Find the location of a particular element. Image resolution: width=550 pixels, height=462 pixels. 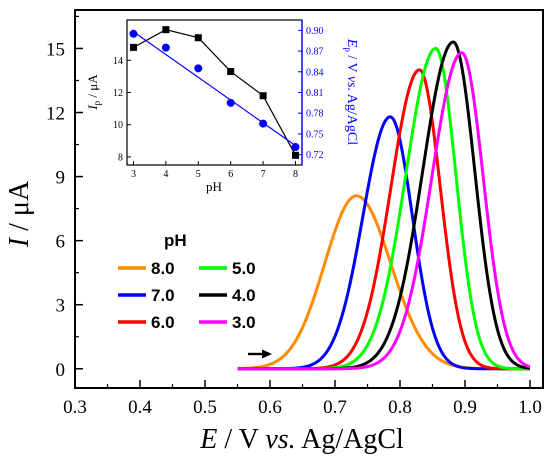

inset-y2-tick-label: 0.87 is located at coordinates (315, 52).